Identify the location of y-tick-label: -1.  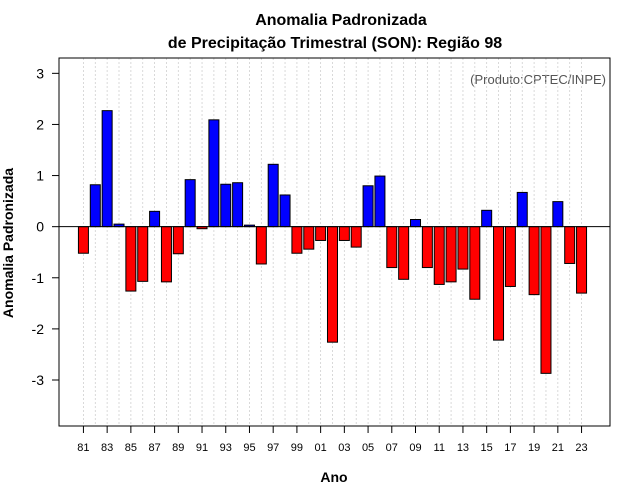
(38, 278).